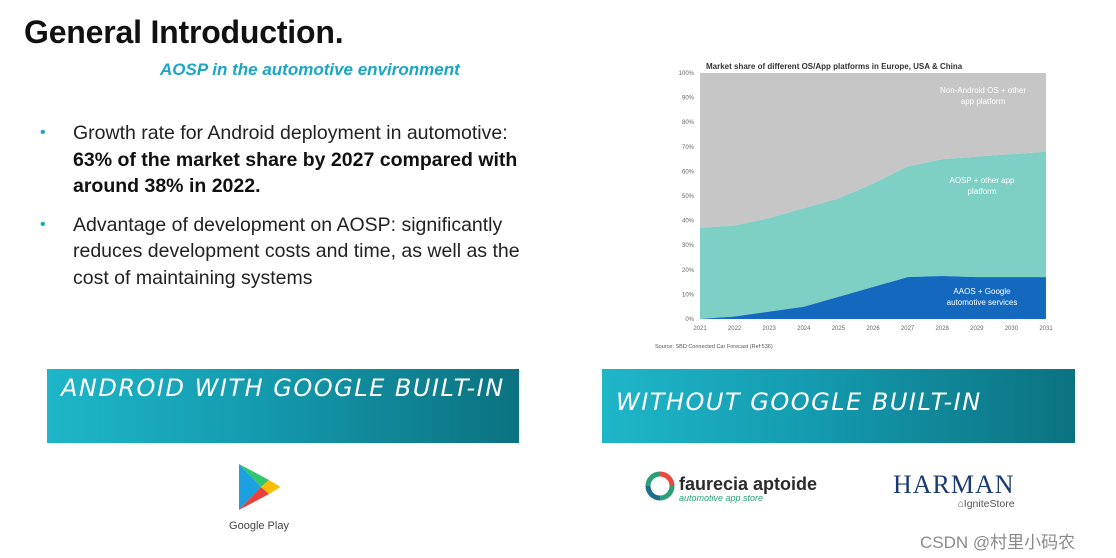  What do you see at coordinates (804, 329) in the screenshot?
I see `x-tick-label: 2024` at bounding box center [804, 329].